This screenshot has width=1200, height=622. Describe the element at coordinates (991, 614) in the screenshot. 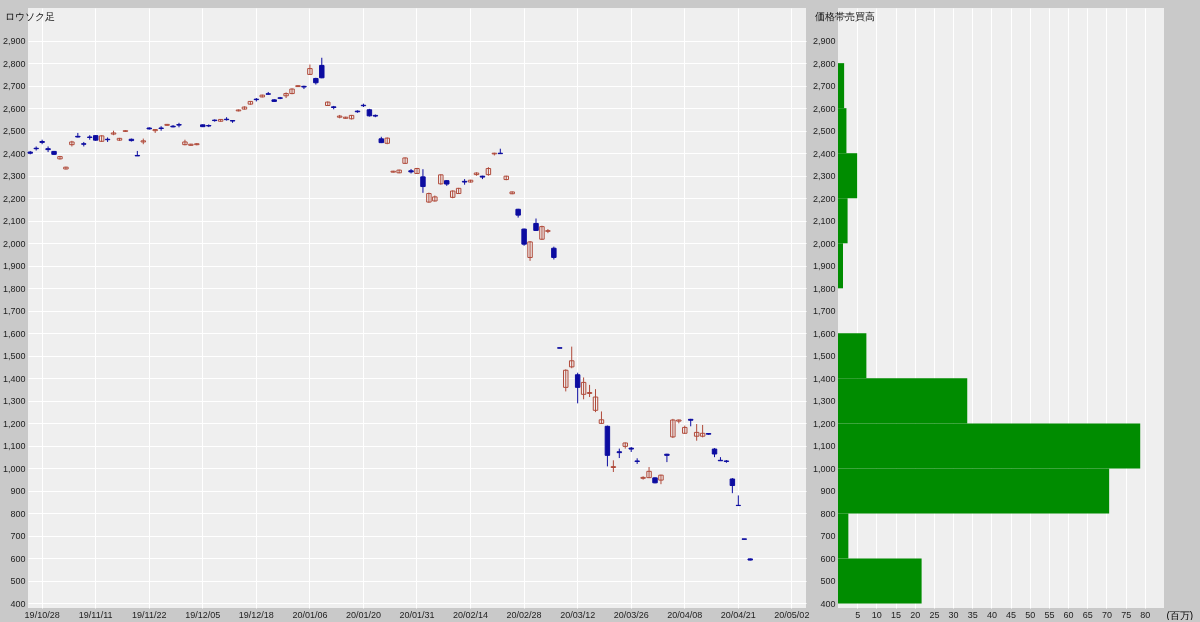

I see `x-tick-label: 40` at that location.